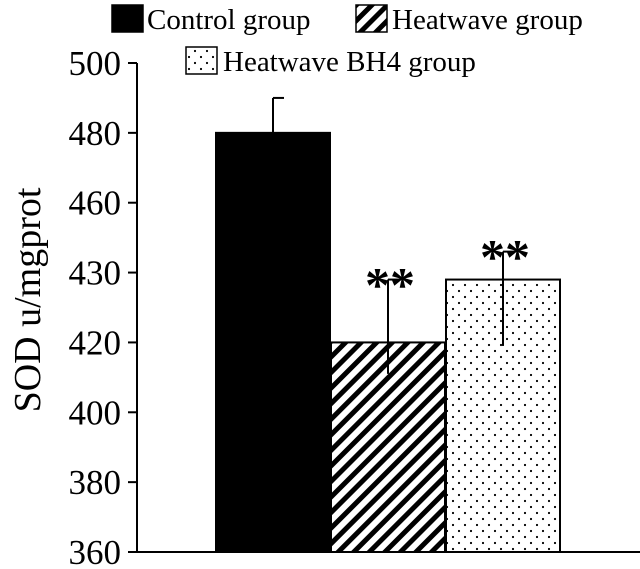  Describe the element at coordinates (95, 63) in the screenshot. I see `y-tick-label: 500` at that location.